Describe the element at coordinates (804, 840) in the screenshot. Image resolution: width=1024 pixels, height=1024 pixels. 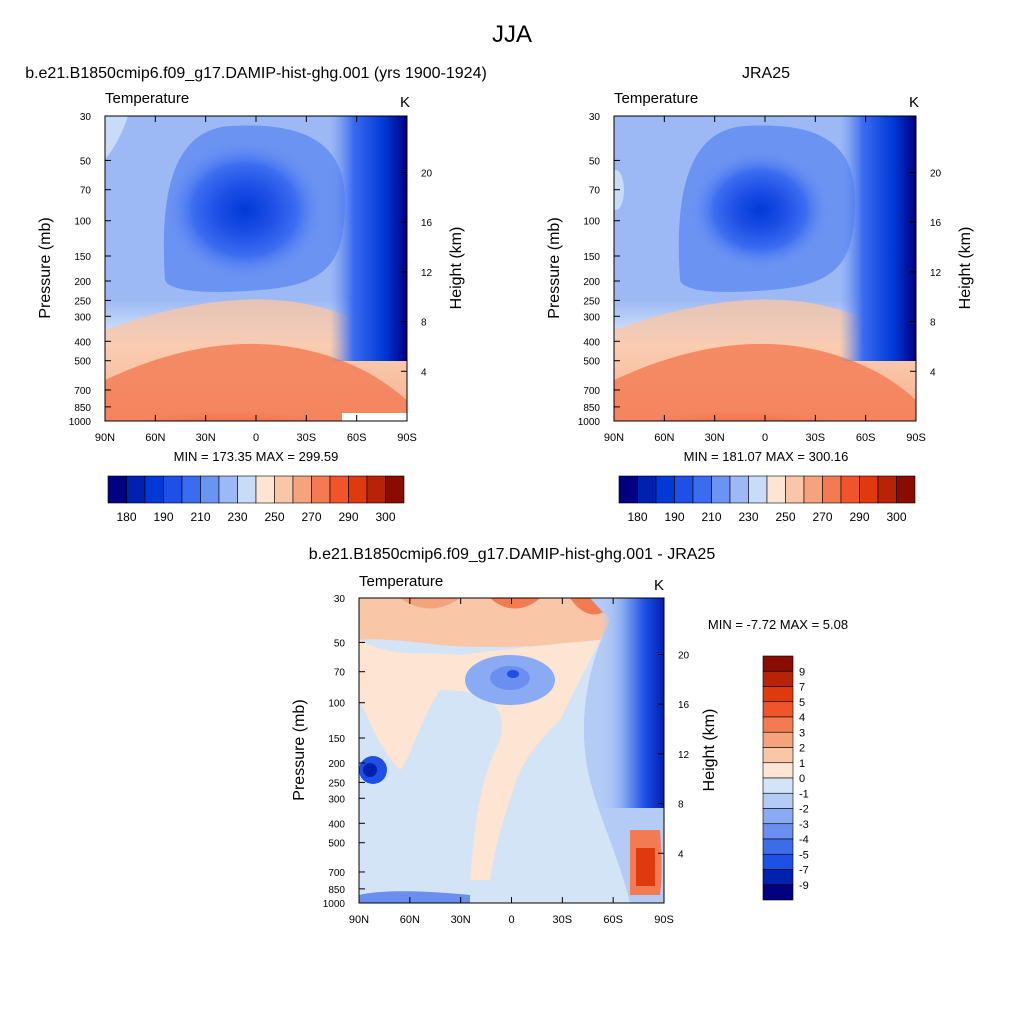
I see `colorbar-label: -4` at that location.